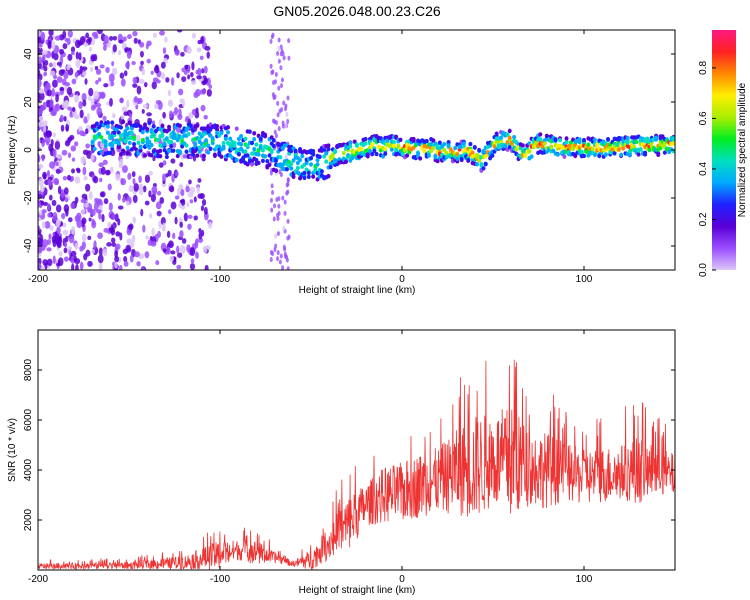 The image size is (750, 600). Describe the element at coordinates (28, 369) in the screenshot. I see `y-tick-label: 8000` at that location.